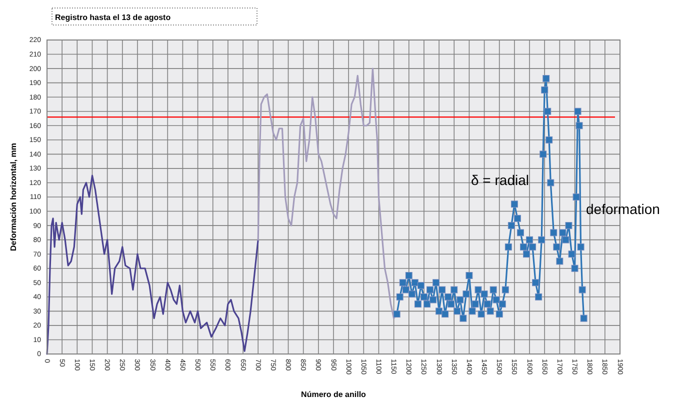  What do you see at coordinates (152, 264) in the screenshot?
I see `line-series` at bounding box center [152, 264].